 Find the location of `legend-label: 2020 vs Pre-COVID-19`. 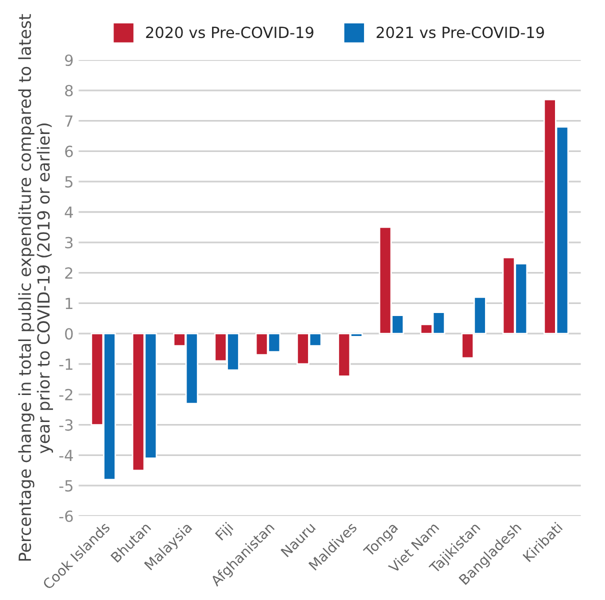

legend-label: 2020 vs Pre-COVID-19 is located at coordinates (230, 32).